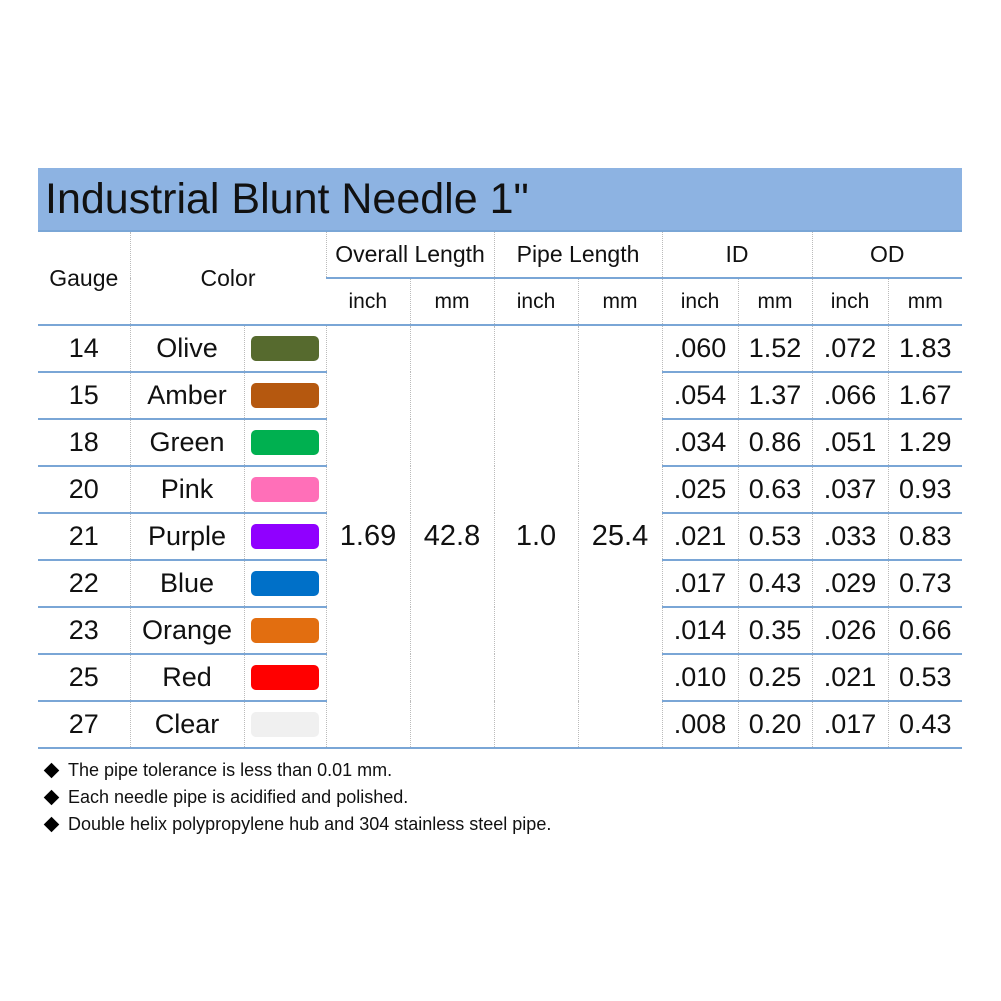 This screenshot has height=1001, width=1001. Describe the element at coordinates (297, 771) in the screenshot. I see `note: The pipe tolerance is less than 0.01 mm.` at that location.